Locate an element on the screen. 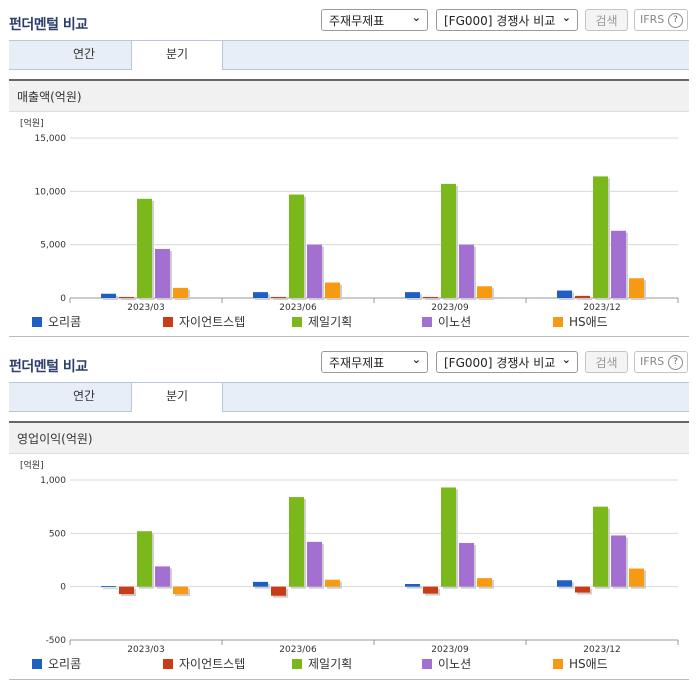 This screenshot has height=684, width=696. metric-title: 매출액(억원) is located at coordinates (49, 97).